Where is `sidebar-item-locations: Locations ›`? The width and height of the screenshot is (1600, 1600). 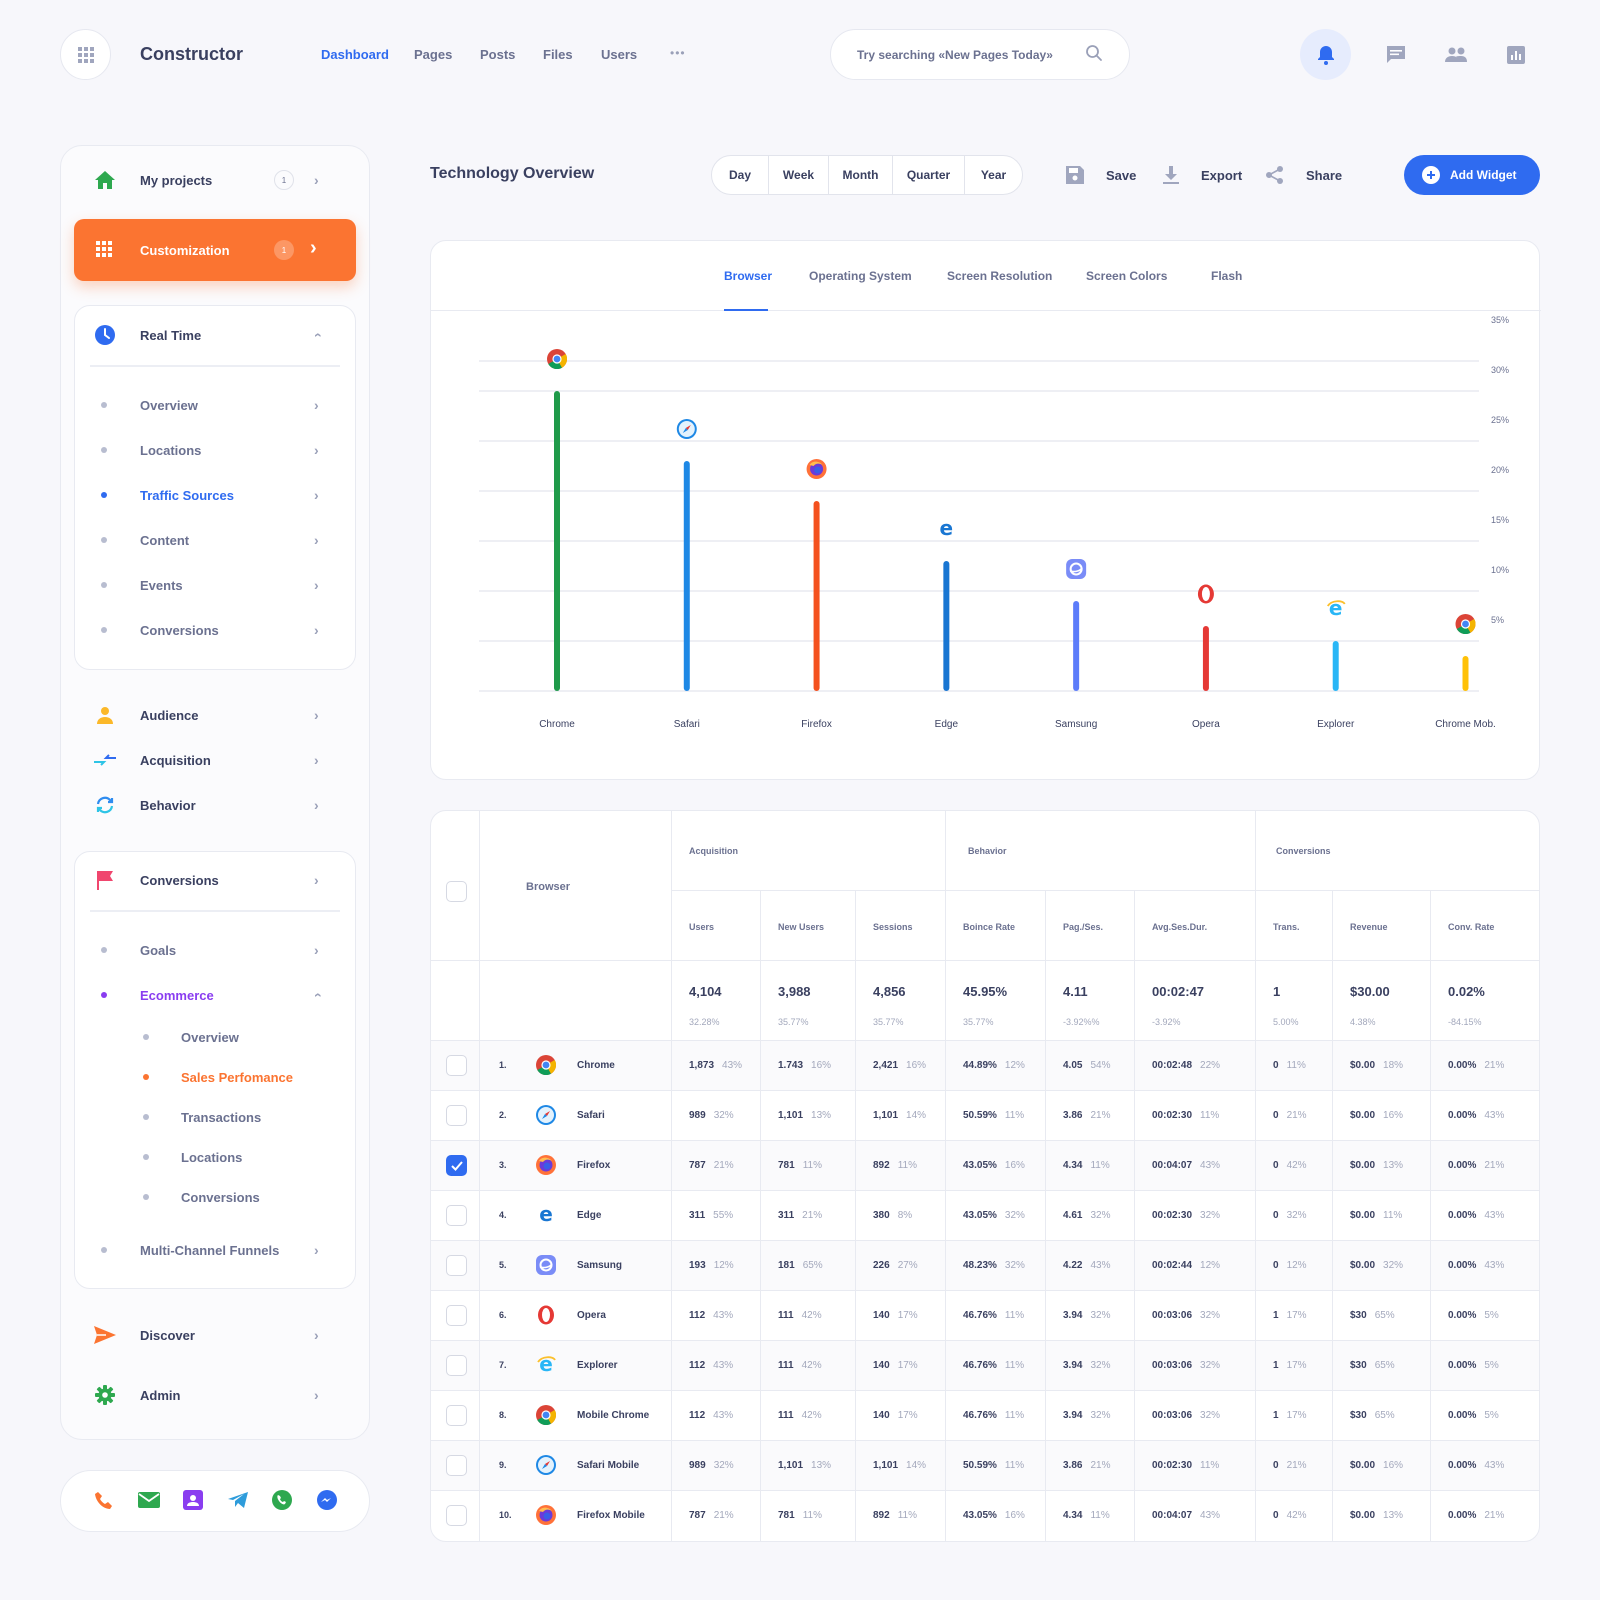 sidebar-item-locations: Locations › is located at coordinates (159, 450).